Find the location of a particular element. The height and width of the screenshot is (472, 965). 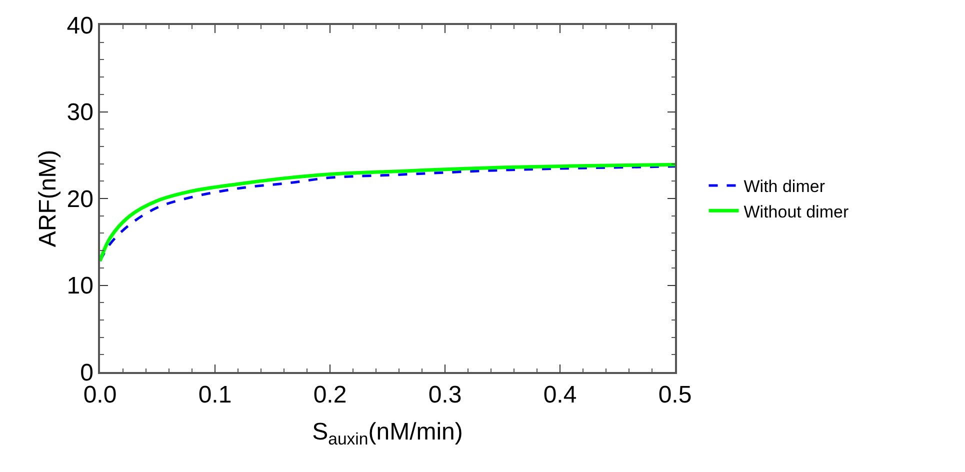

legend-label: With dimer is located at coordinates (785, 186).